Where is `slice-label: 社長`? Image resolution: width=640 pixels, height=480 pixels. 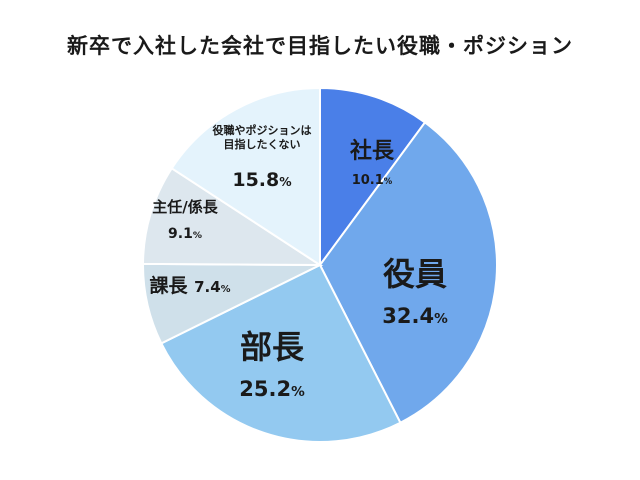 slice-label: 社長 is located at coordinates (372, 151).